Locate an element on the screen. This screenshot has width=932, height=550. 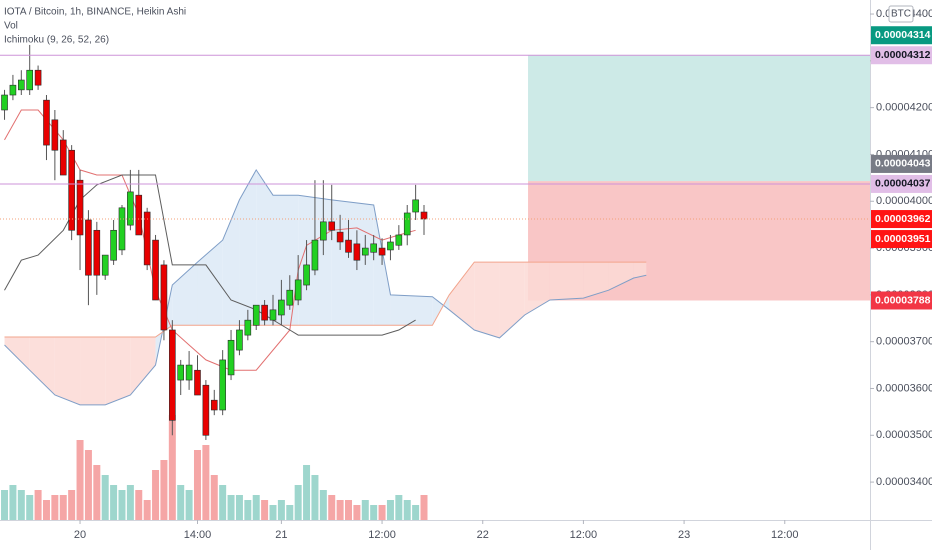
indicator-label: Vol is located at coordinates (11, 26).